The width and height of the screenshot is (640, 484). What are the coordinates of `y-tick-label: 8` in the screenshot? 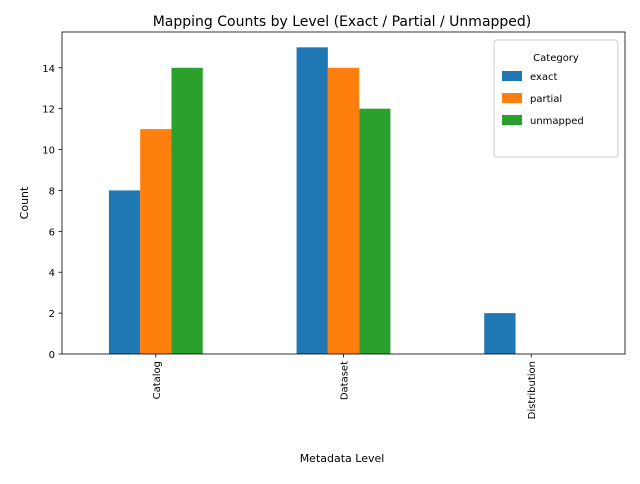 It's located at (52, 191).